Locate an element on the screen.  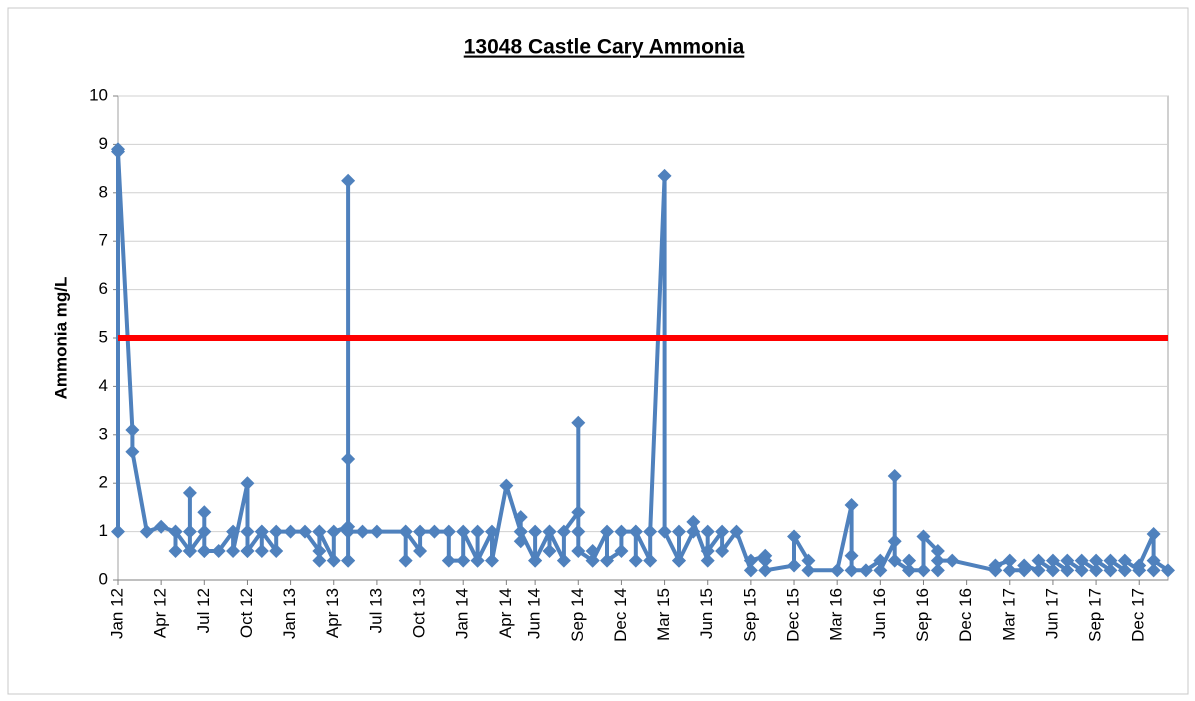
y-tick-label: 2 is located at coordinates (103, 482).